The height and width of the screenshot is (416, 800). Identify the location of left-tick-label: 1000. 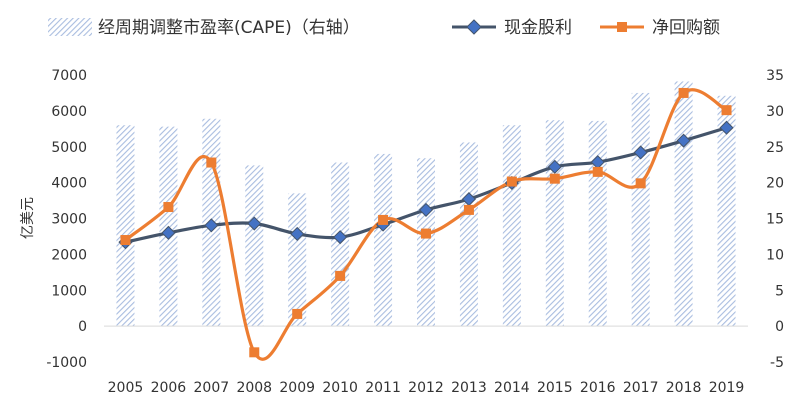
(69, 291).